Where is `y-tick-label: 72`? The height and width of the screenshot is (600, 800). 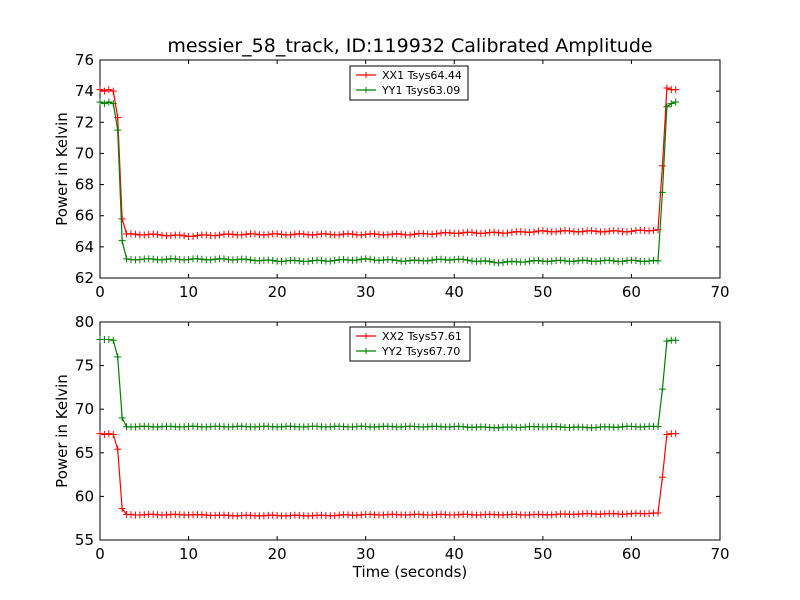
y-tick-label: 72 is located at coordinates (84, 122).